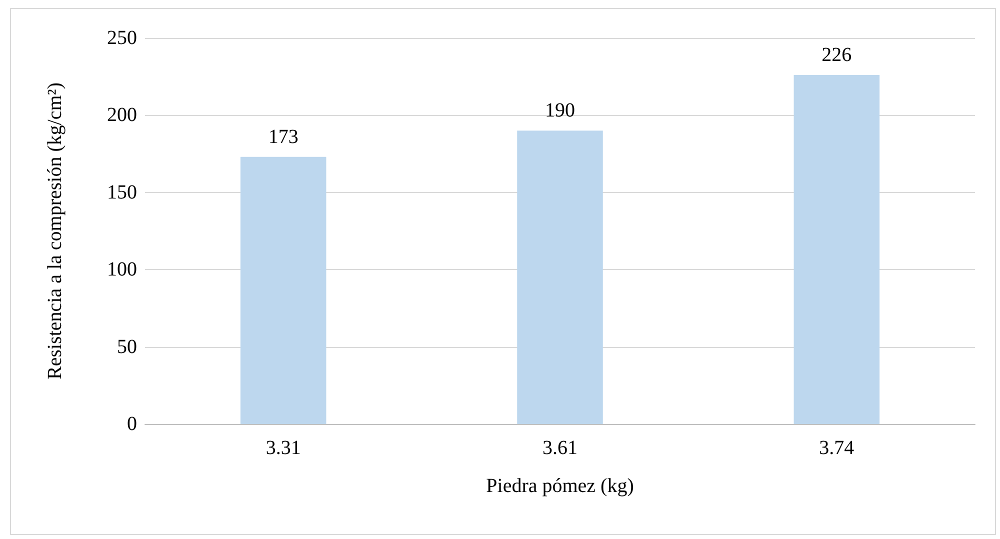 The width and height of the screenshot is (1000, 539). Describe the element at coordinates (127, 347) in the screenshot. I see `y-tick-label: 50` at that location.